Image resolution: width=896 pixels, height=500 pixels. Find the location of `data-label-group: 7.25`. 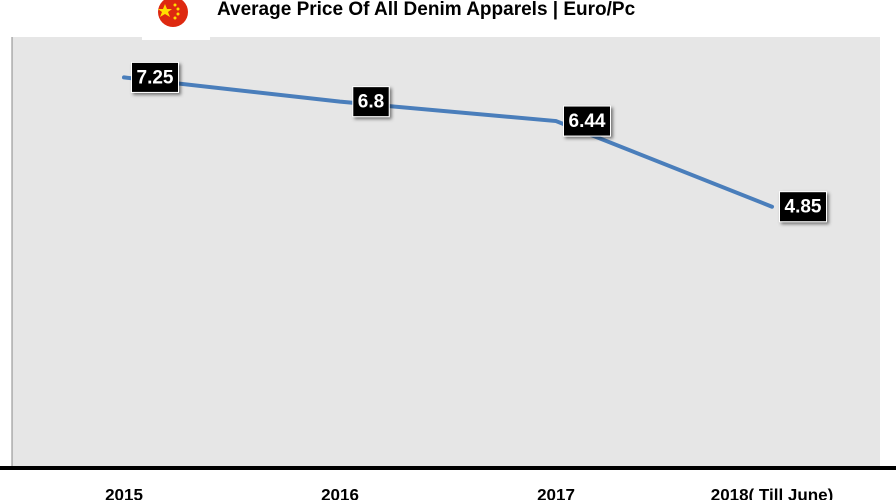

data-label-group: 7.25 is located at coordinates (155, 77).